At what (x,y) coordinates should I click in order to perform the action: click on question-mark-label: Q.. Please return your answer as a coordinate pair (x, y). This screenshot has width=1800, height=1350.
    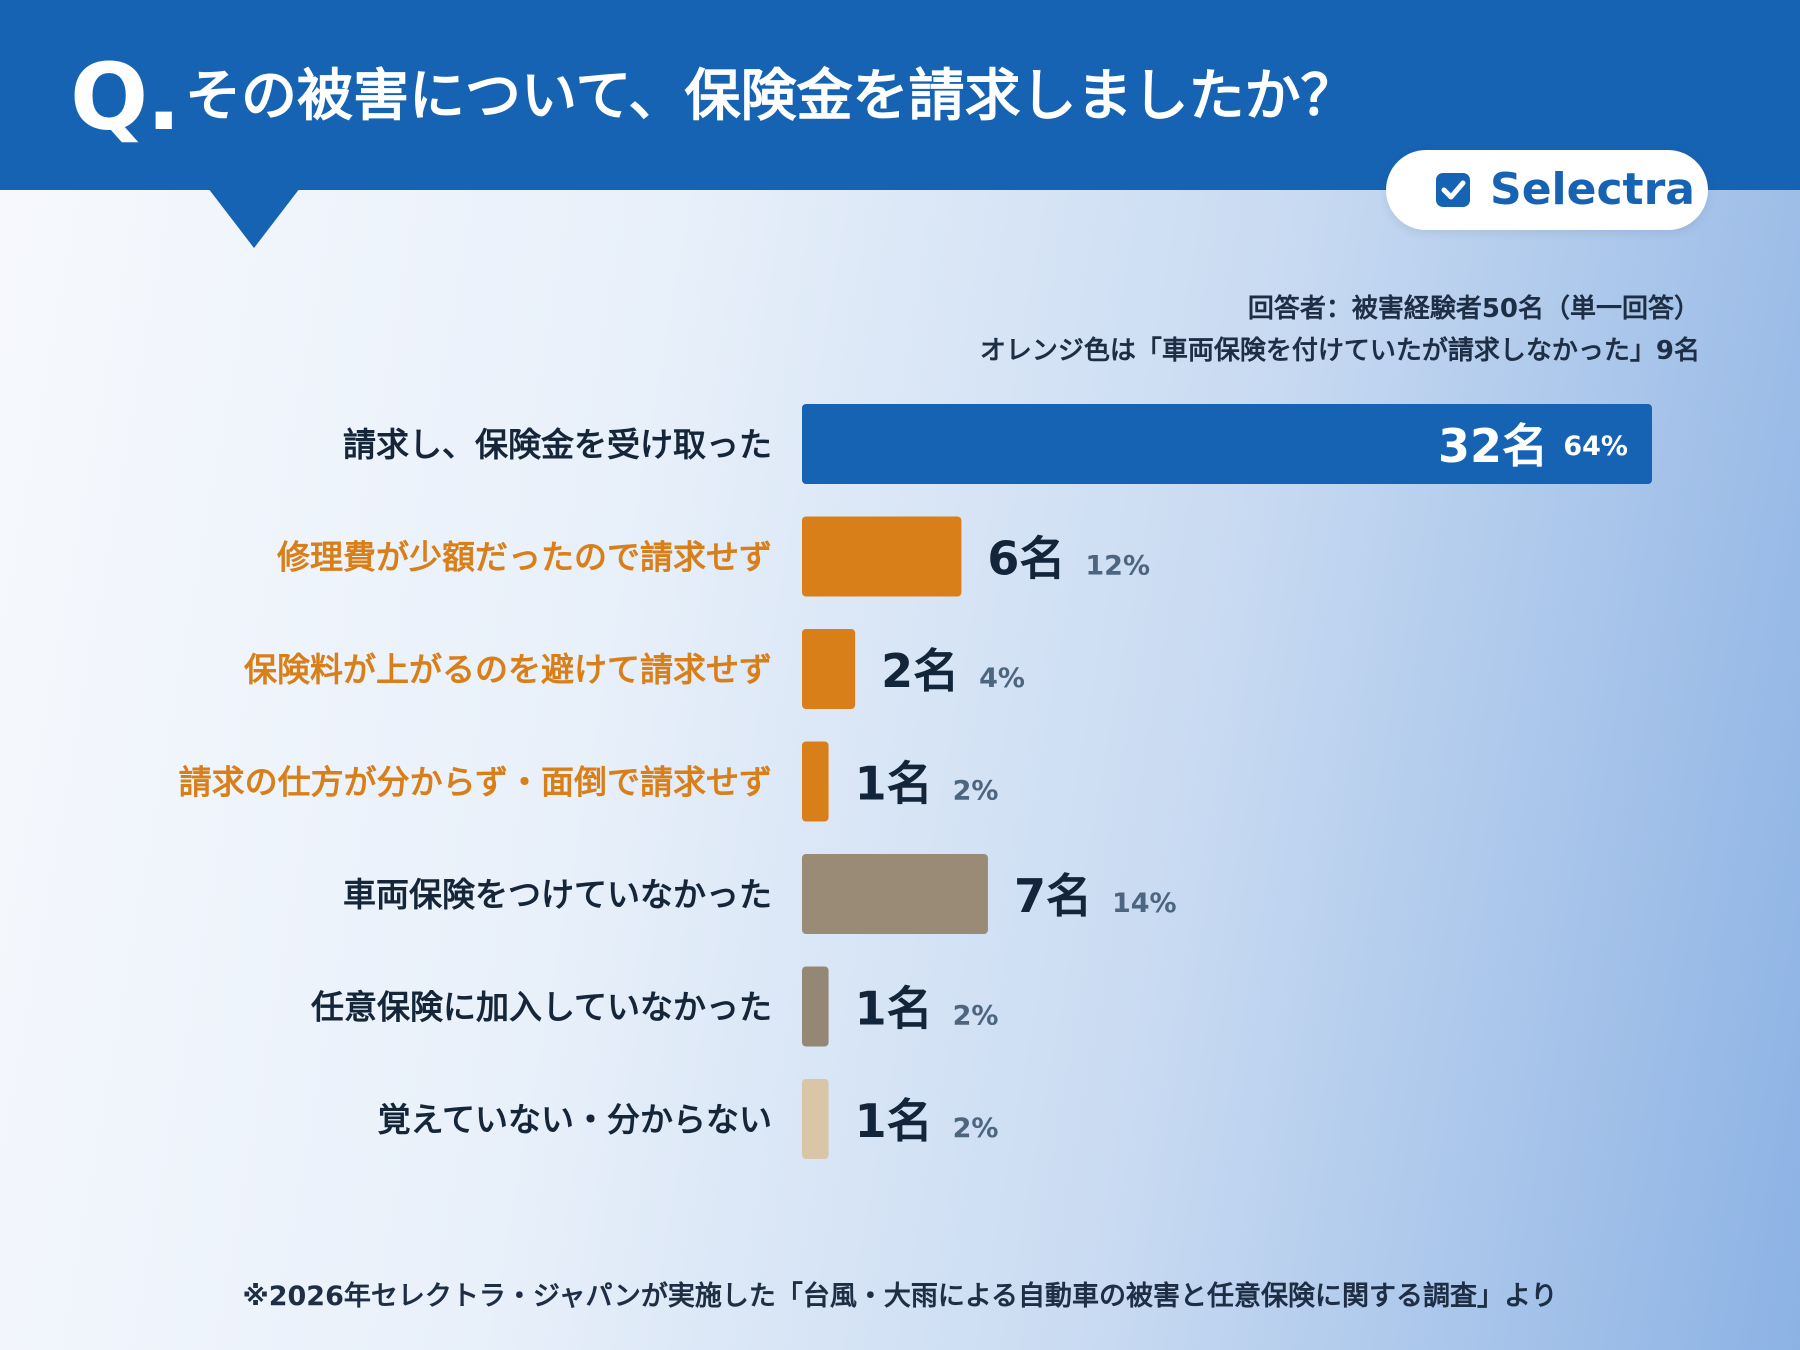
    Looking at the image, I should click on (125, 97).